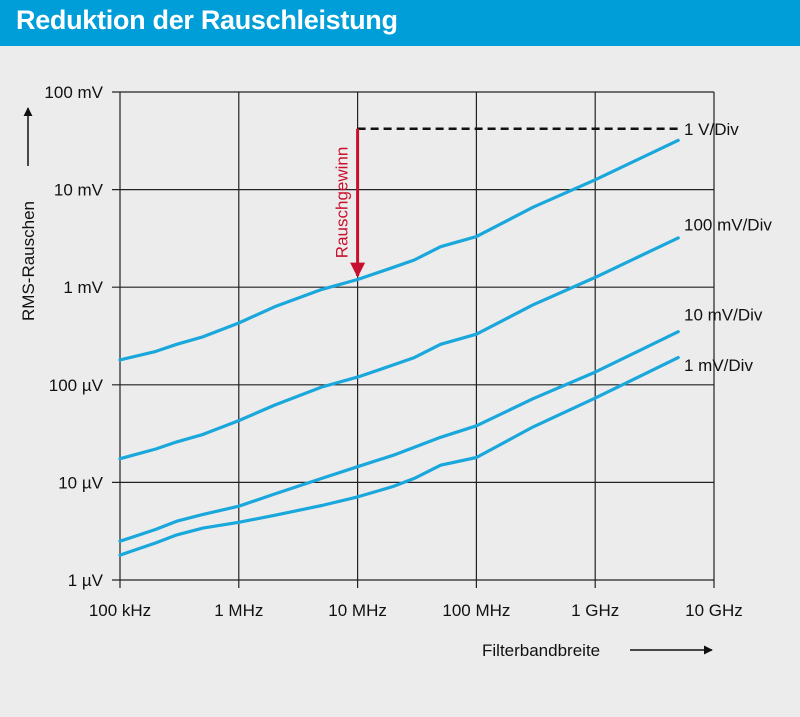 This screenshot has width=800, height=717. Describe the element at coordinates (718, 365) in the screenshot. I see `series-label: 1 mV/Div` at that location.